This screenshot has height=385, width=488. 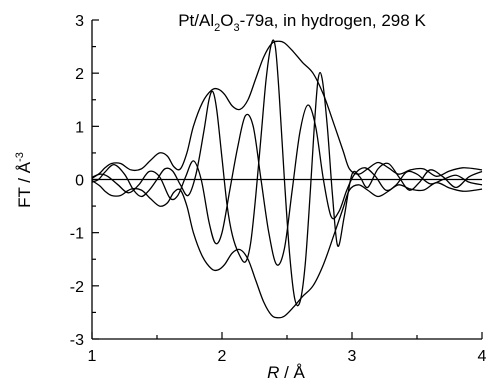 What do you see at coordinates (482, 356) in the screenshot?
I see `x-tick-label: 4` at bounding box center [482, 356].